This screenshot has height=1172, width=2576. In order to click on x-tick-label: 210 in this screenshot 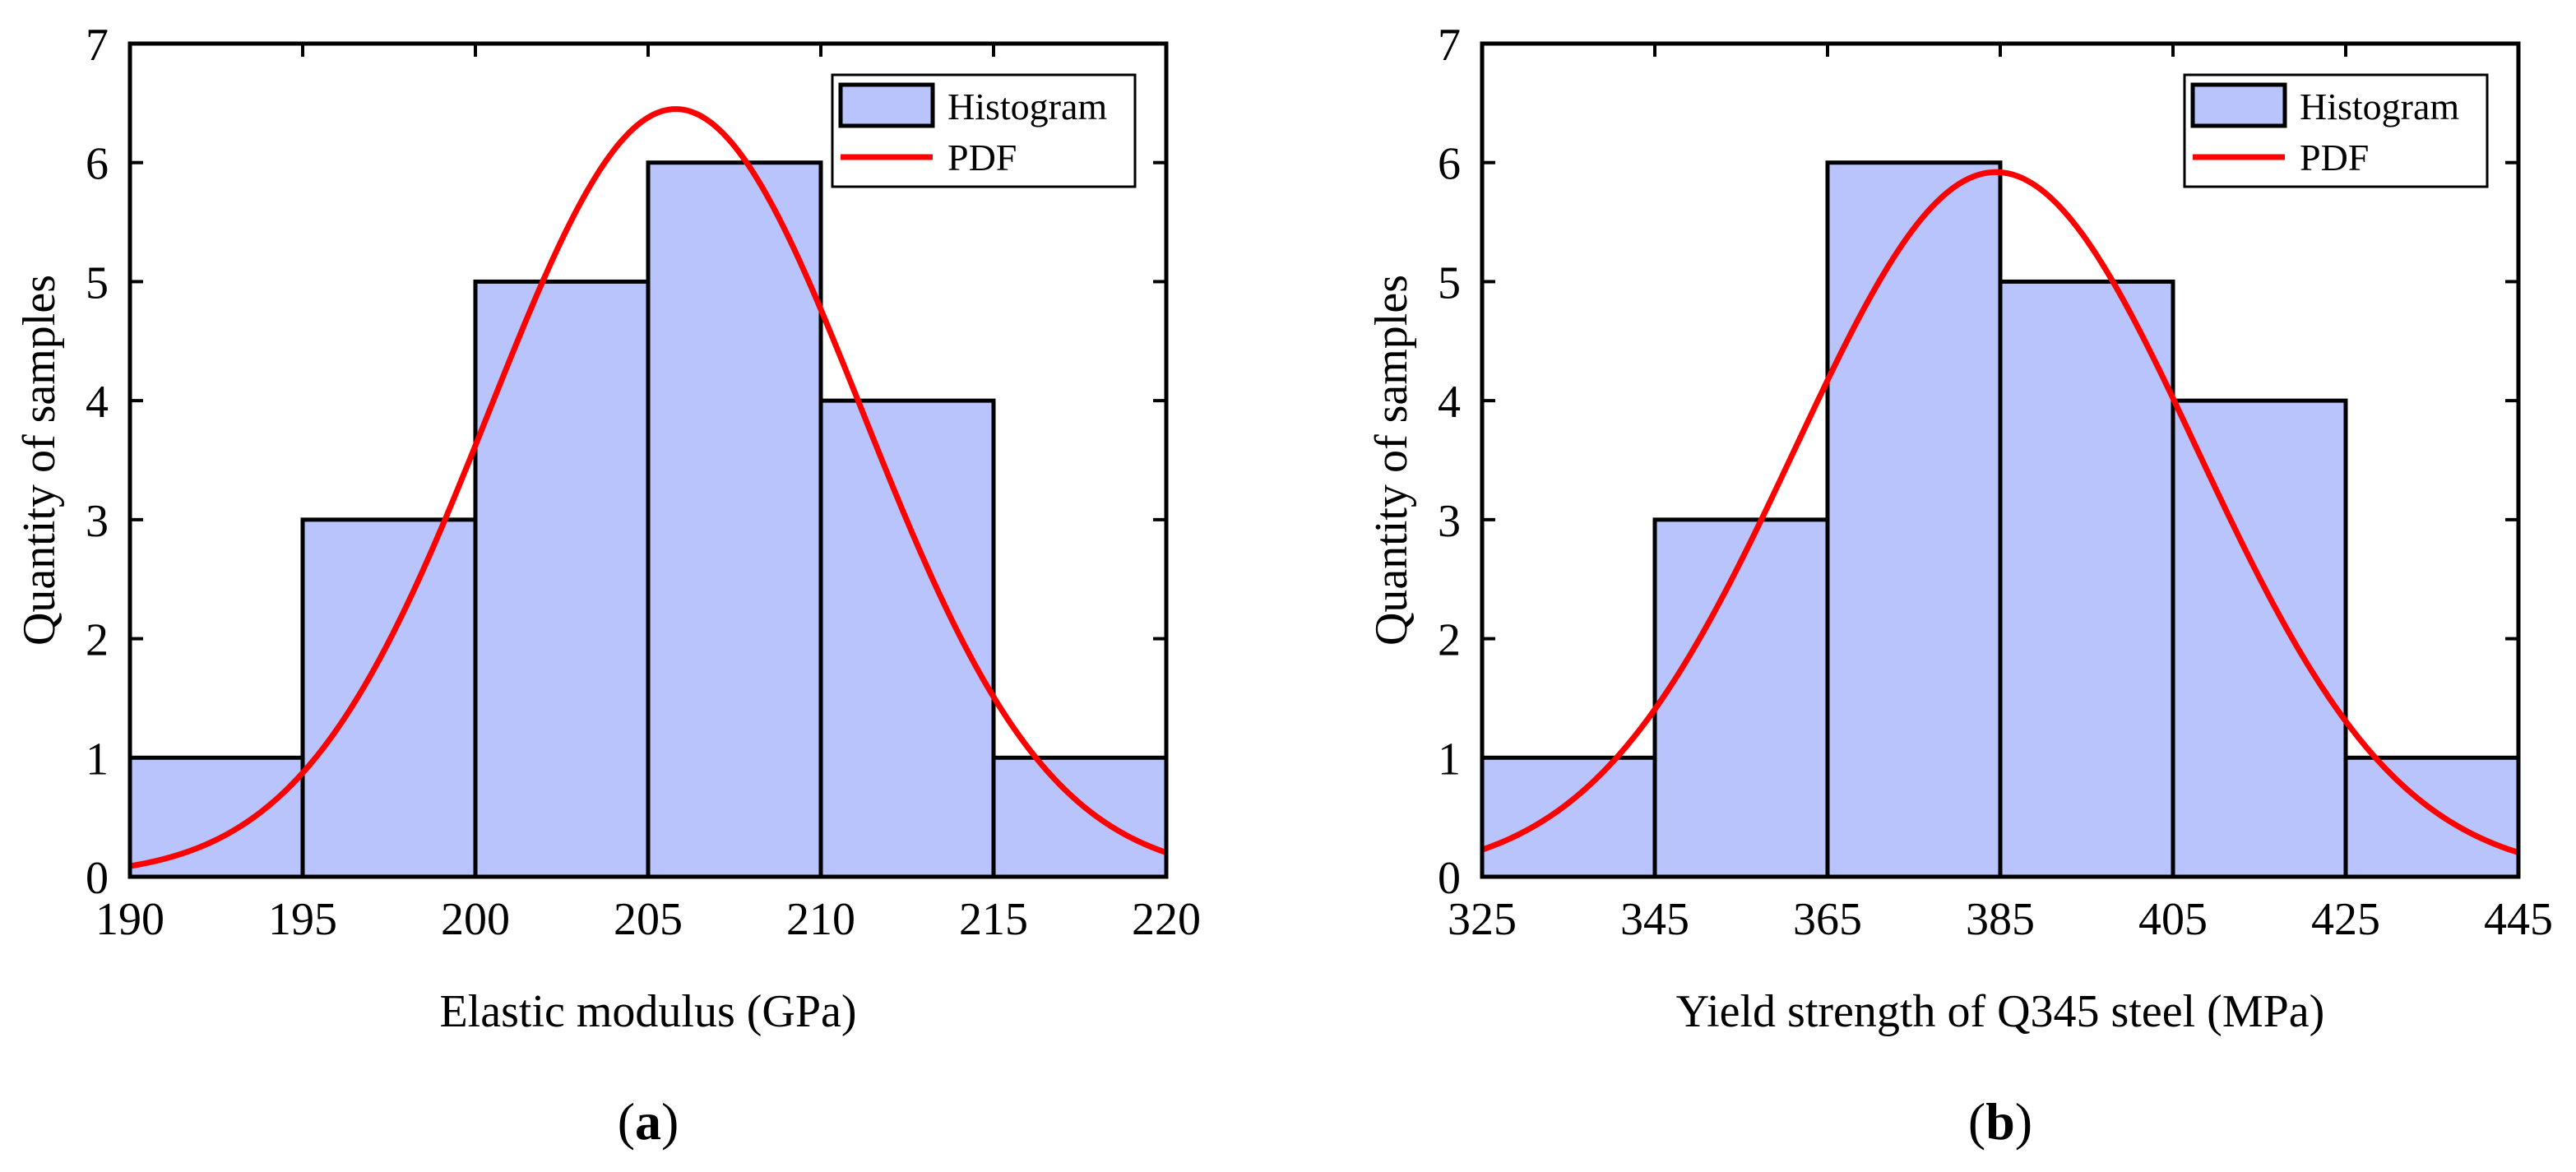, I will do `click(821, 919)`.